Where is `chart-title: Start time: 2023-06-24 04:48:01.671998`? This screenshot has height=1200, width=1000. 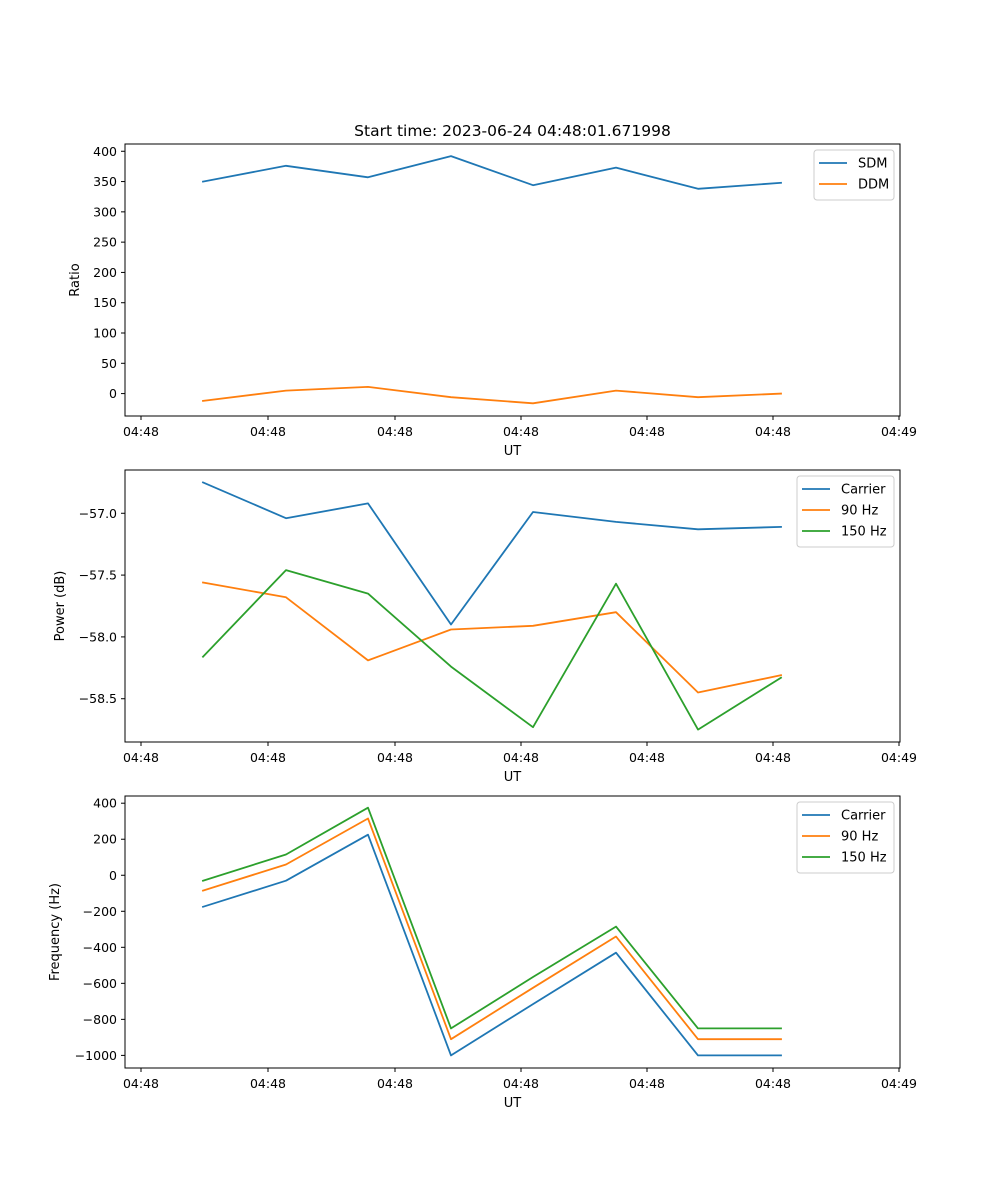 chart-title: Start time: 2023-06-24 04:48:01.671998 is located at coordinates (512, 131).